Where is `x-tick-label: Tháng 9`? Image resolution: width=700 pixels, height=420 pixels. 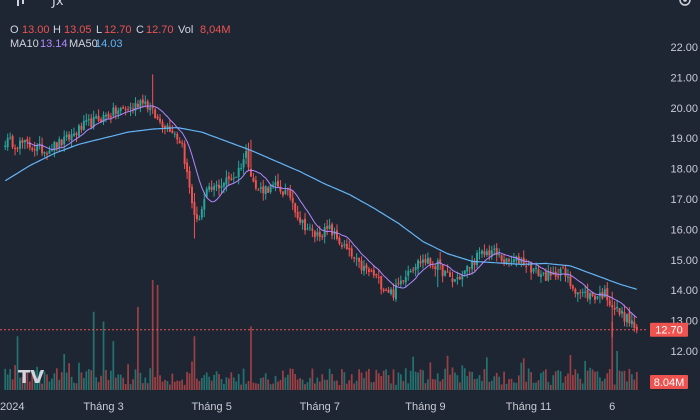
x-tick-label: Tháng 9 is located at coordinates (425, 407).